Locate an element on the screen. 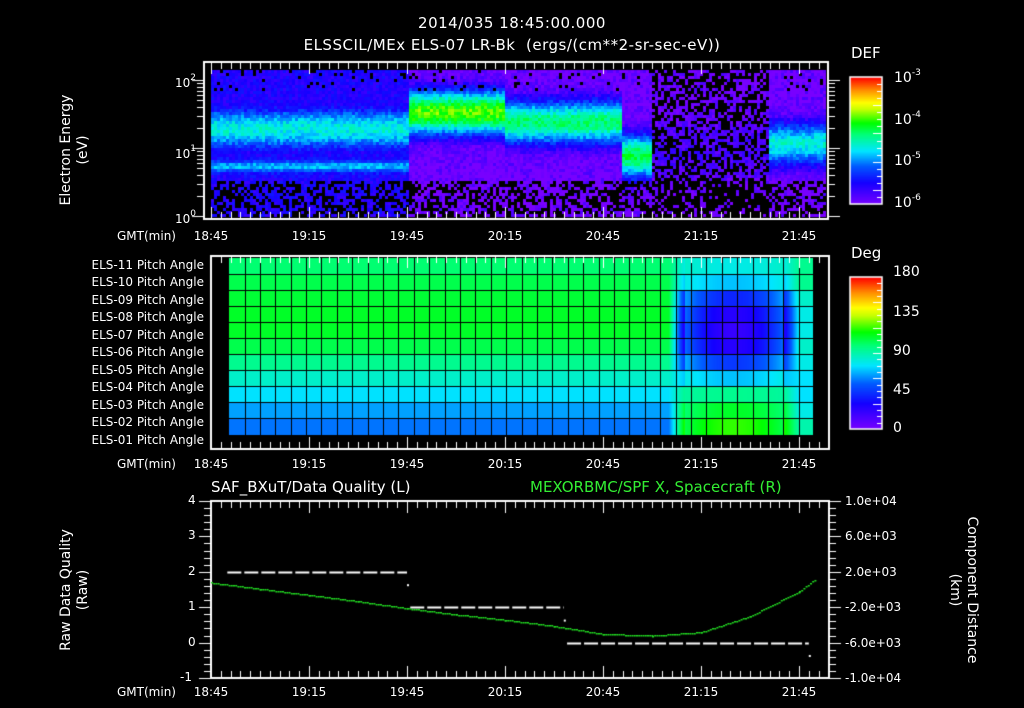  panel1-ylabel: Electron Energy (eV) is located at coordinates (78, 150).